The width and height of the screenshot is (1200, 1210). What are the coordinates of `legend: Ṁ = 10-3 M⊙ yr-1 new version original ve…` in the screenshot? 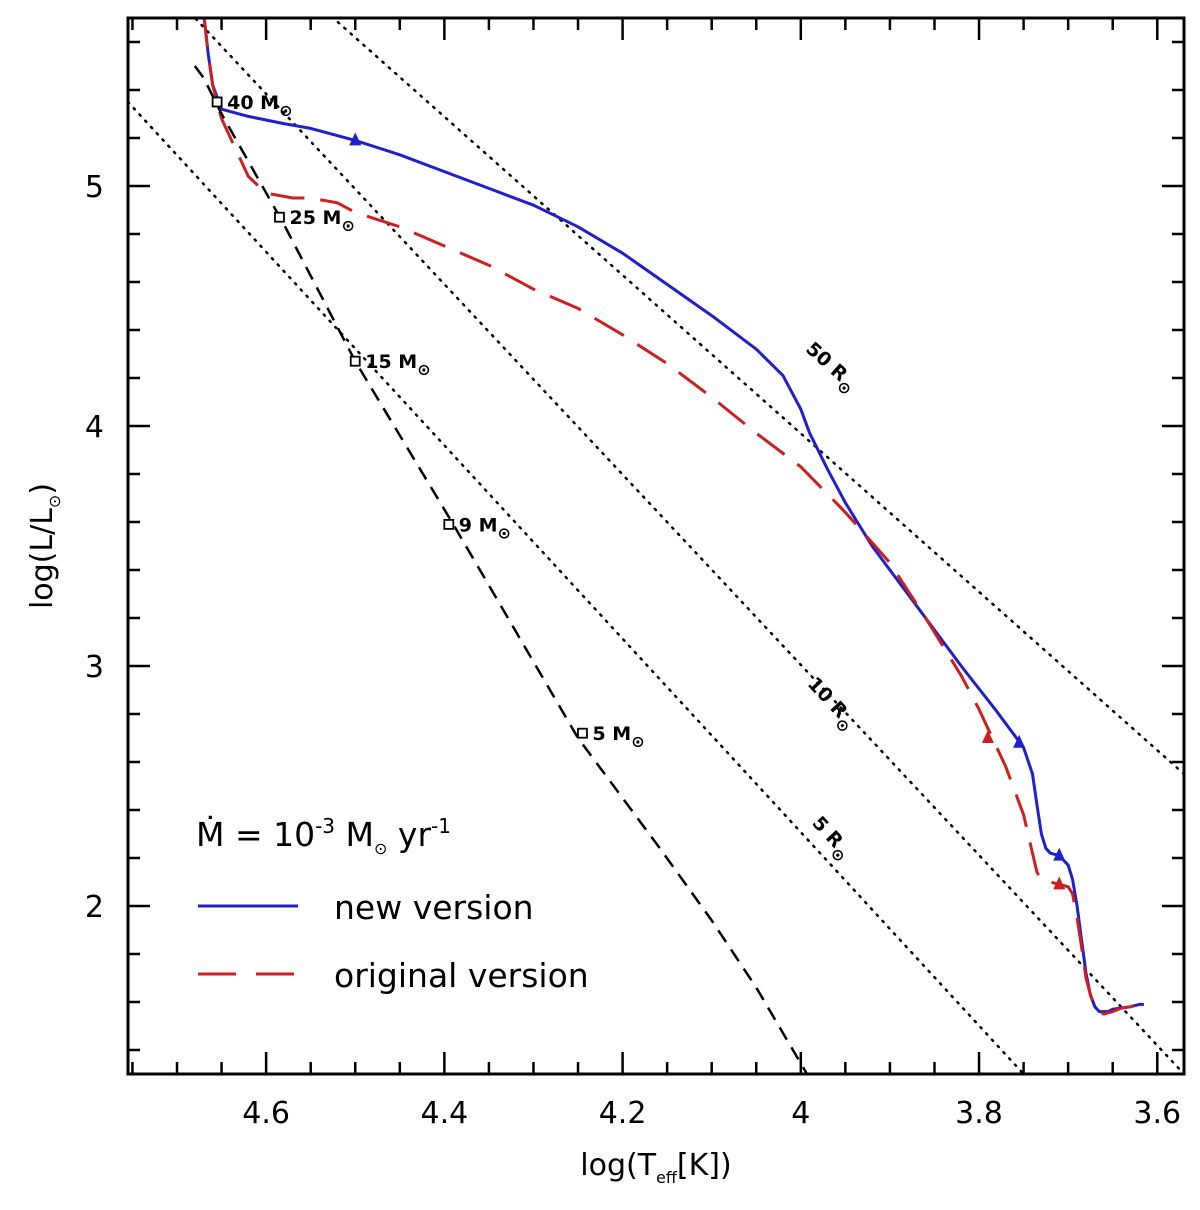 It's located at (392, 904).